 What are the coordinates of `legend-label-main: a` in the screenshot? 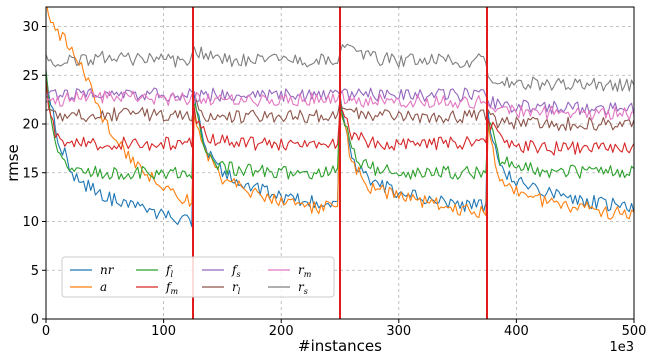 It's located at (103, 287).